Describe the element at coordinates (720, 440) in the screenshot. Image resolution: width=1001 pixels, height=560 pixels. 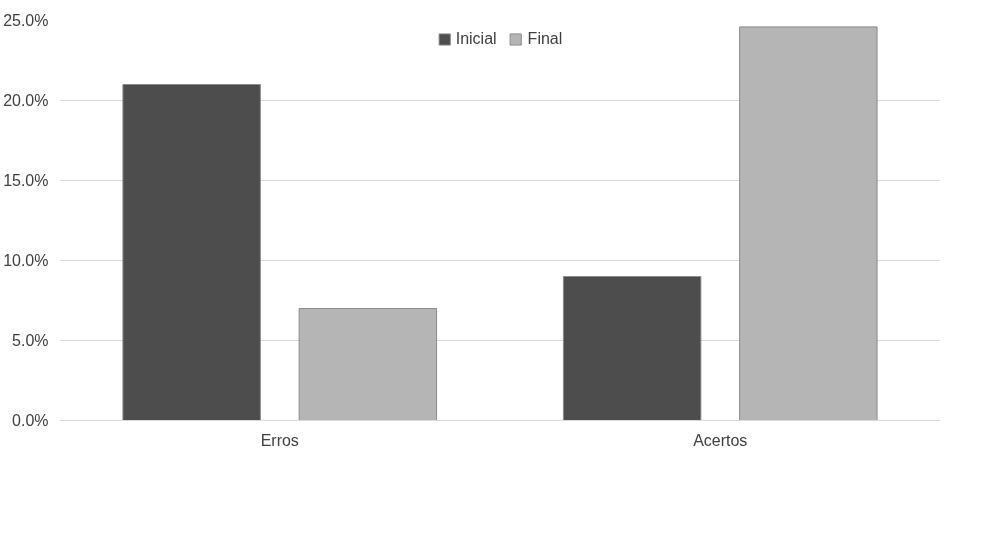
I see `x-tick-label: Acertos` at that location.